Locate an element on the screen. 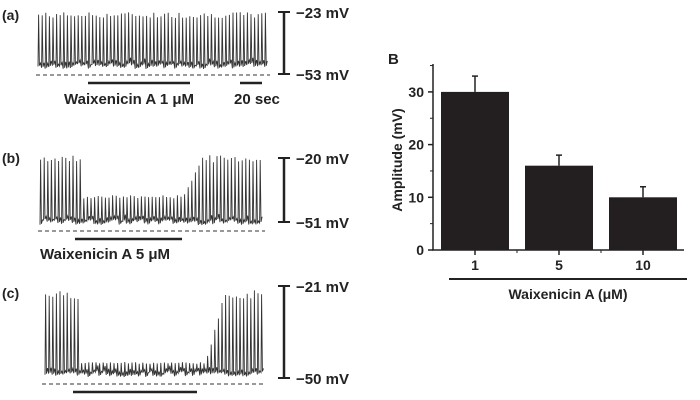 This screenshot has width=700, height=400. x-tick-label: 1 is located at coordinates (475, 265).